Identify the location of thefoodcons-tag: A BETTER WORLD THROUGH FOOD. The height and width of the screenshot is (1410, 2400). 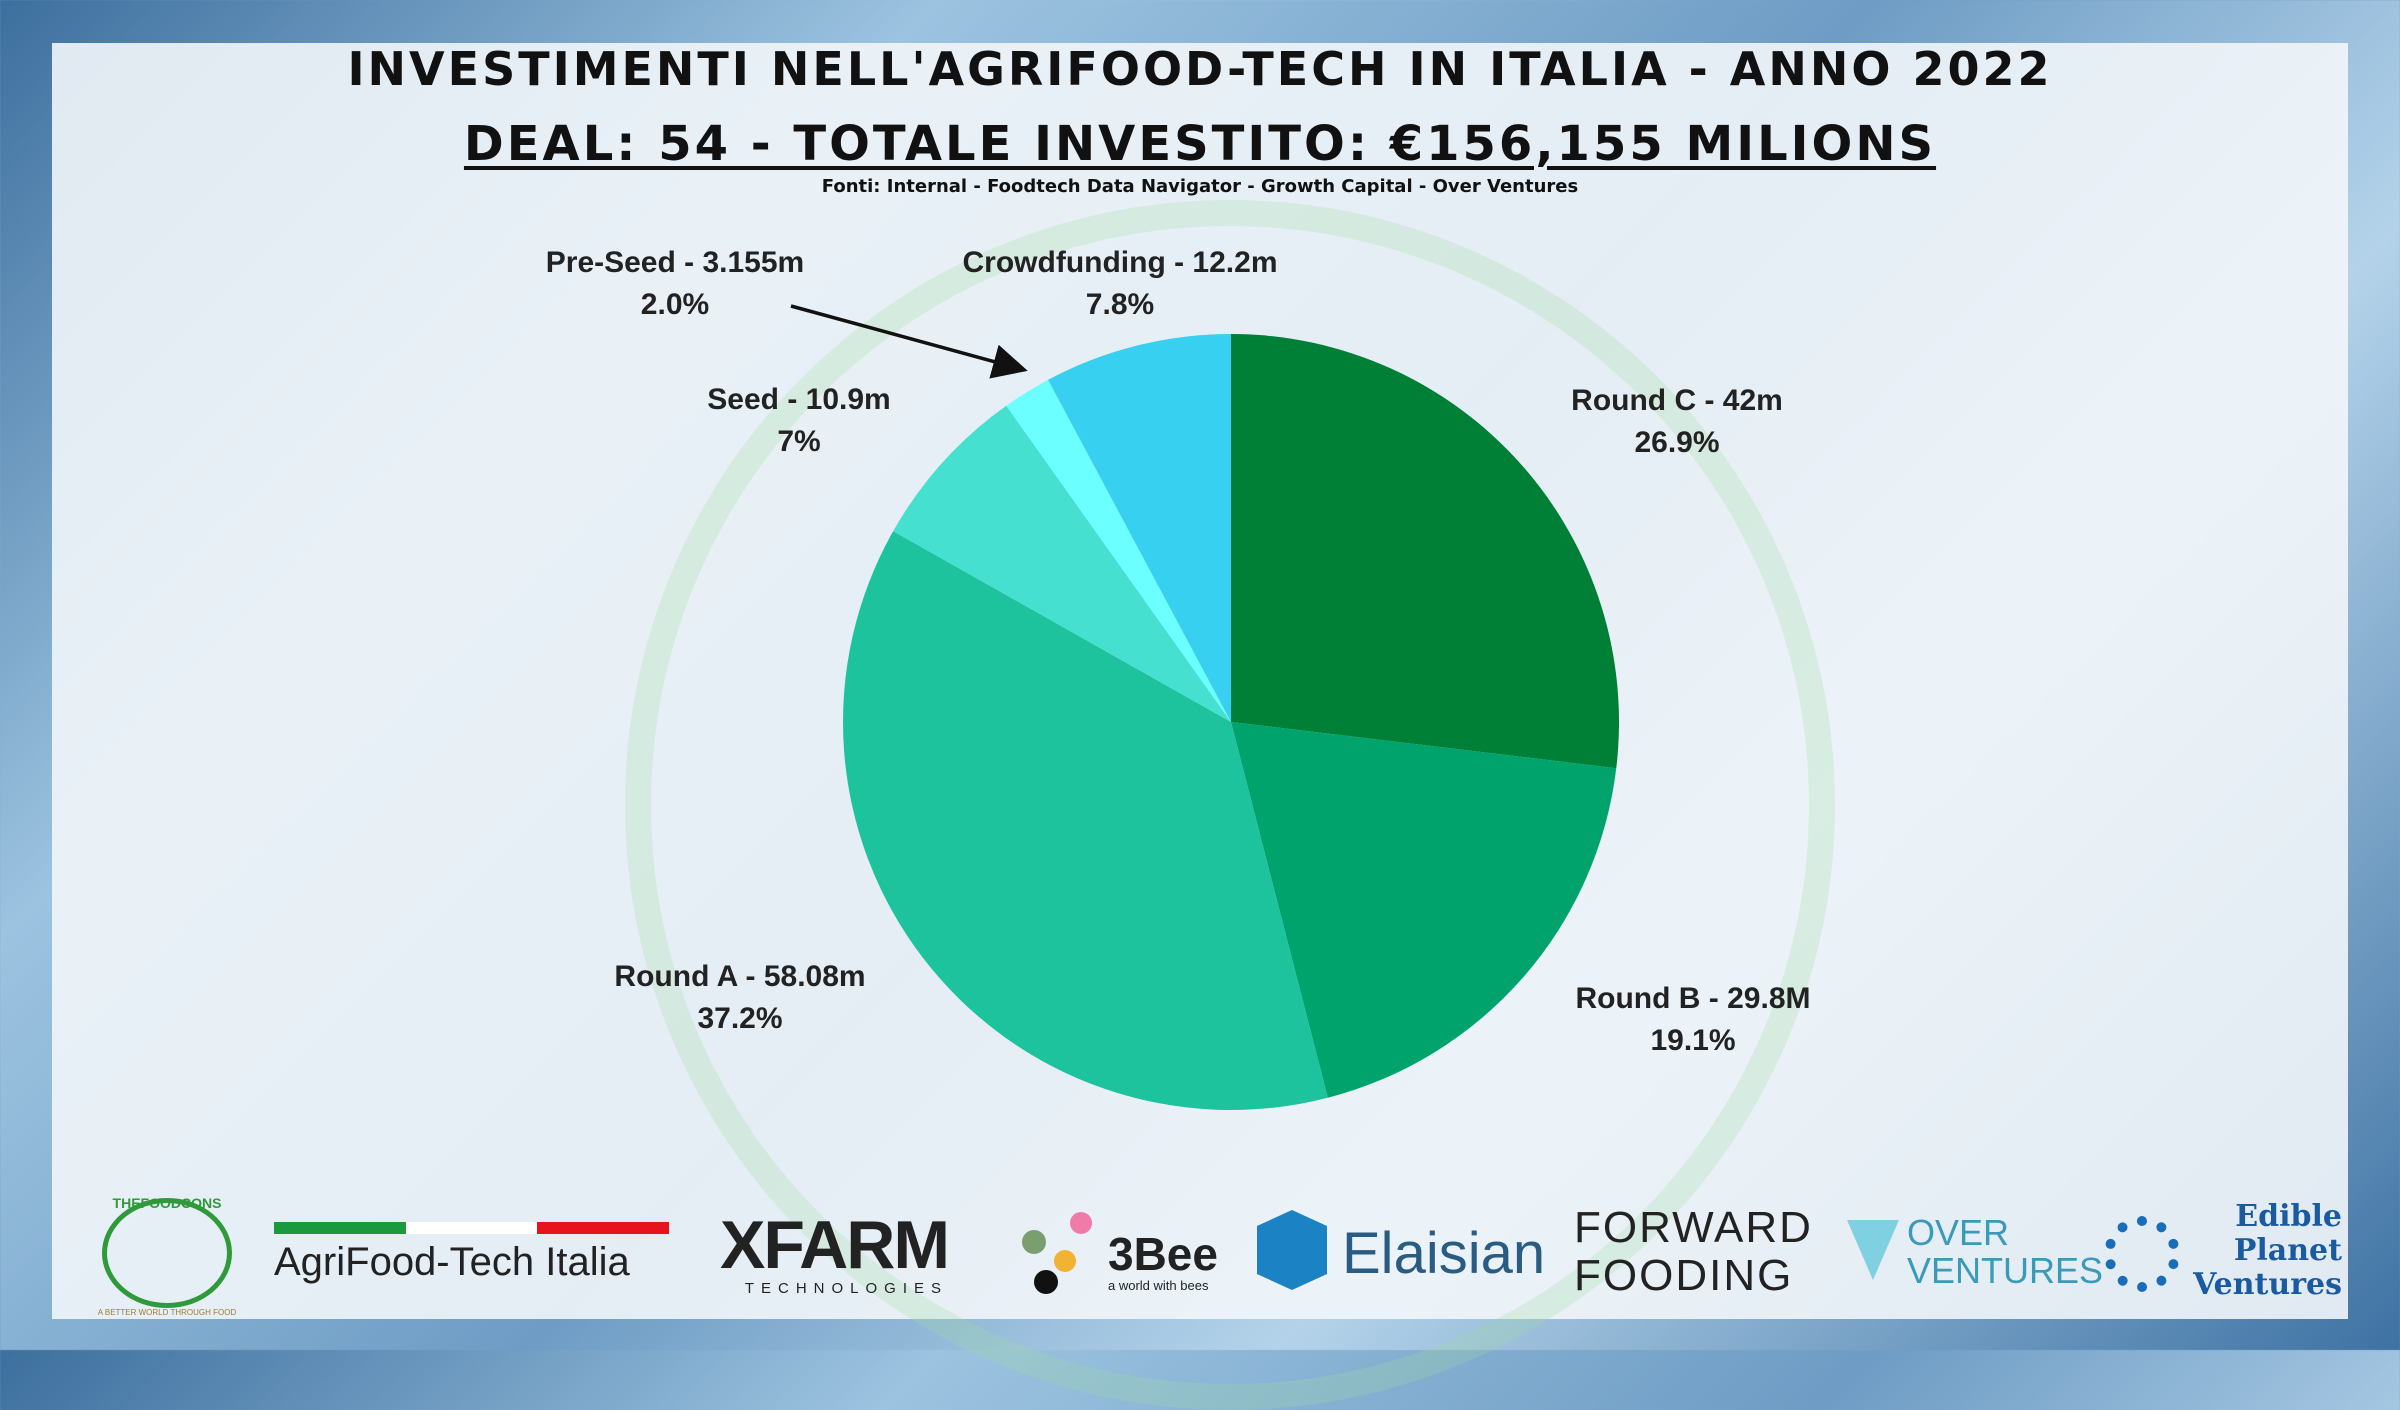
(167, 1312).